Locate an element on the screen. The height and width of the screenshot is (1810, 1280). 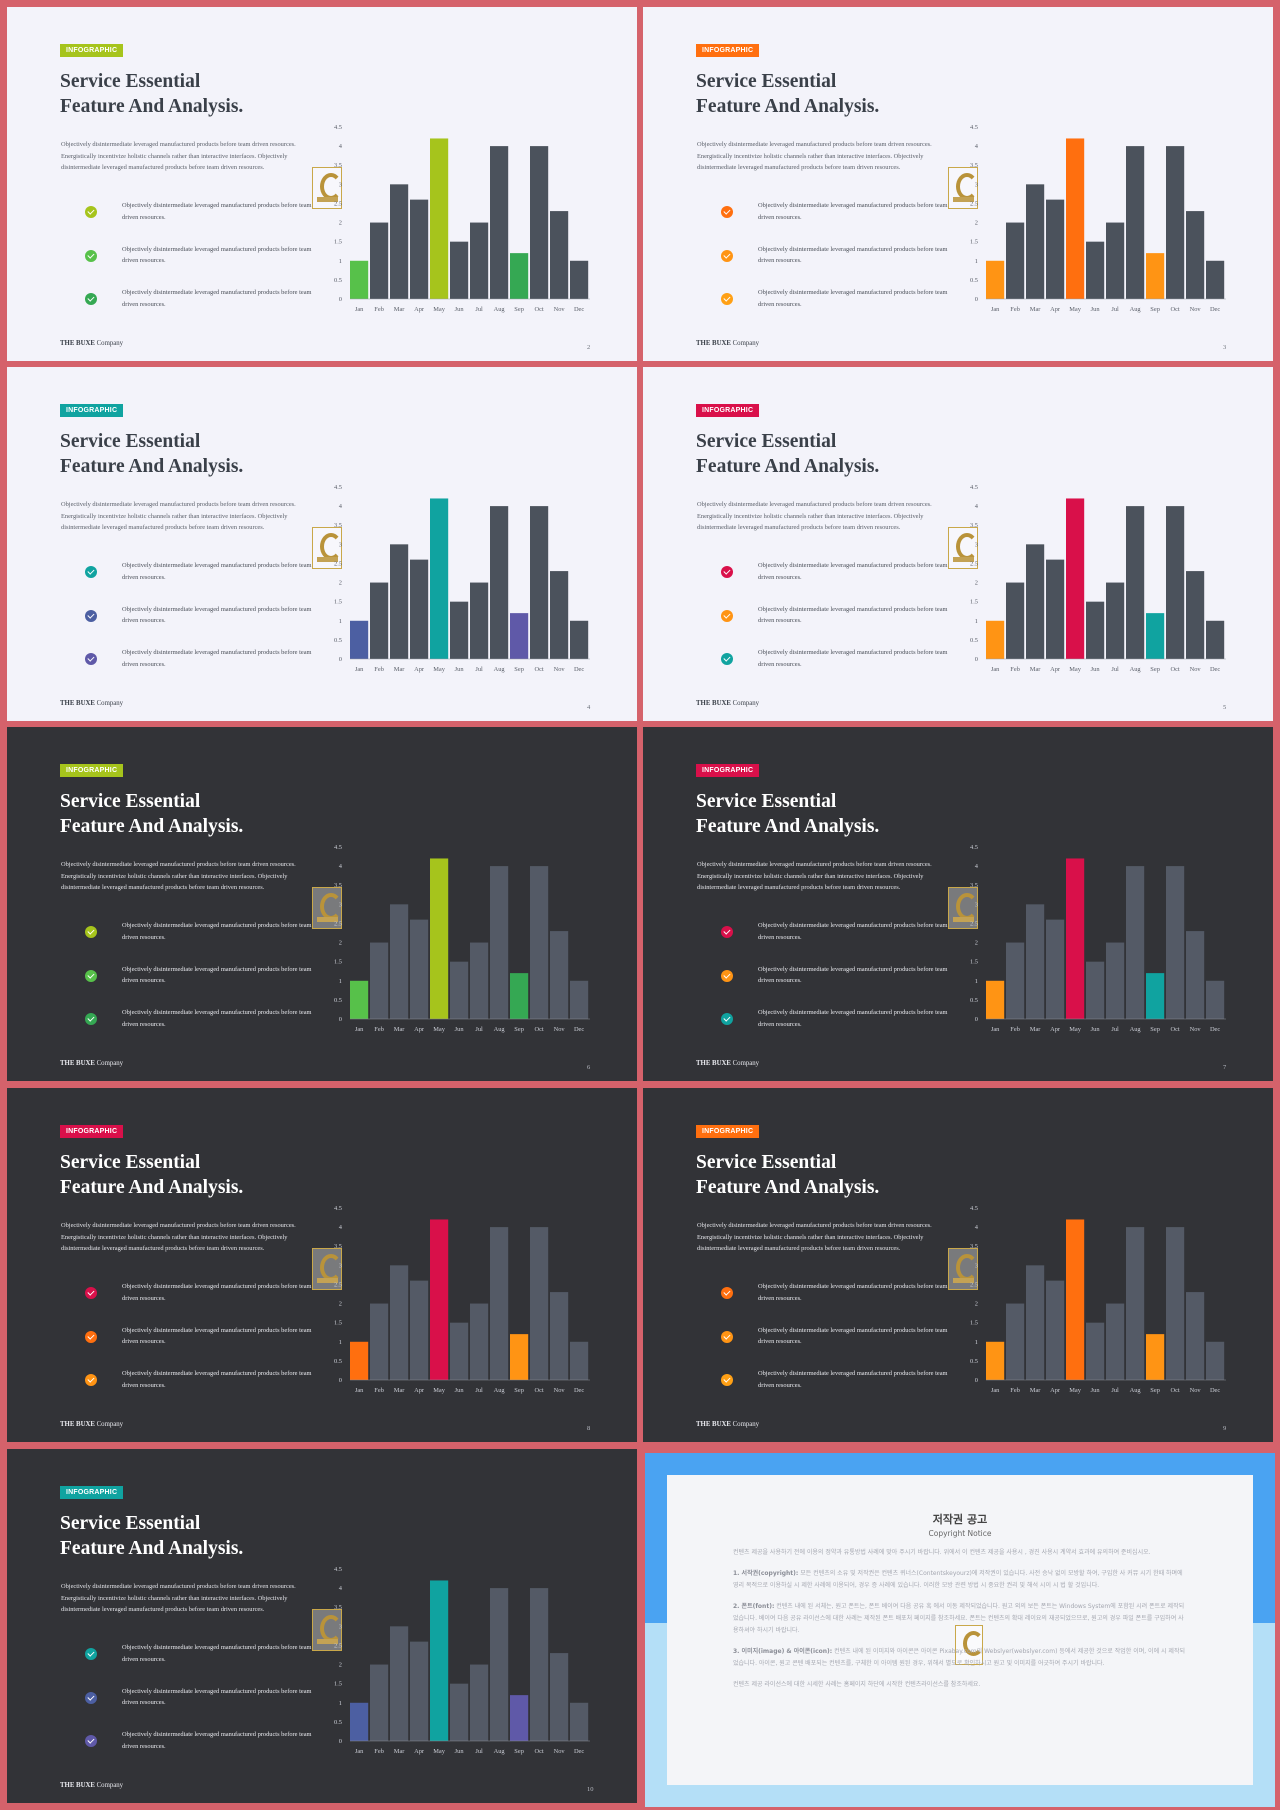
slide-title: Service Essential Feature And Analysis. is located at coordinates (151, 1175).